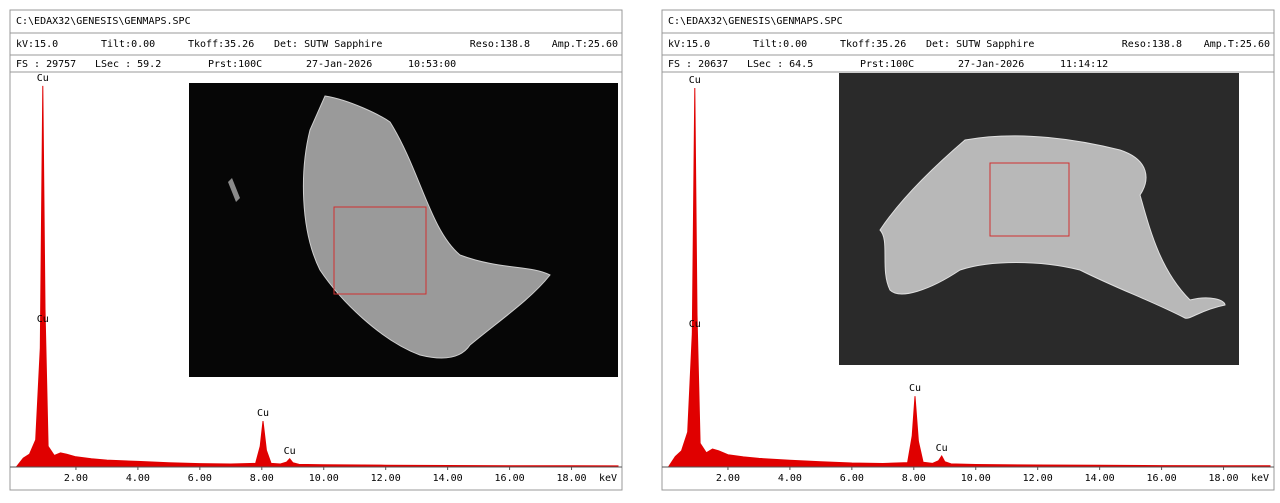  I want to click on header-fs: FS : 29757, so click(46, 64).